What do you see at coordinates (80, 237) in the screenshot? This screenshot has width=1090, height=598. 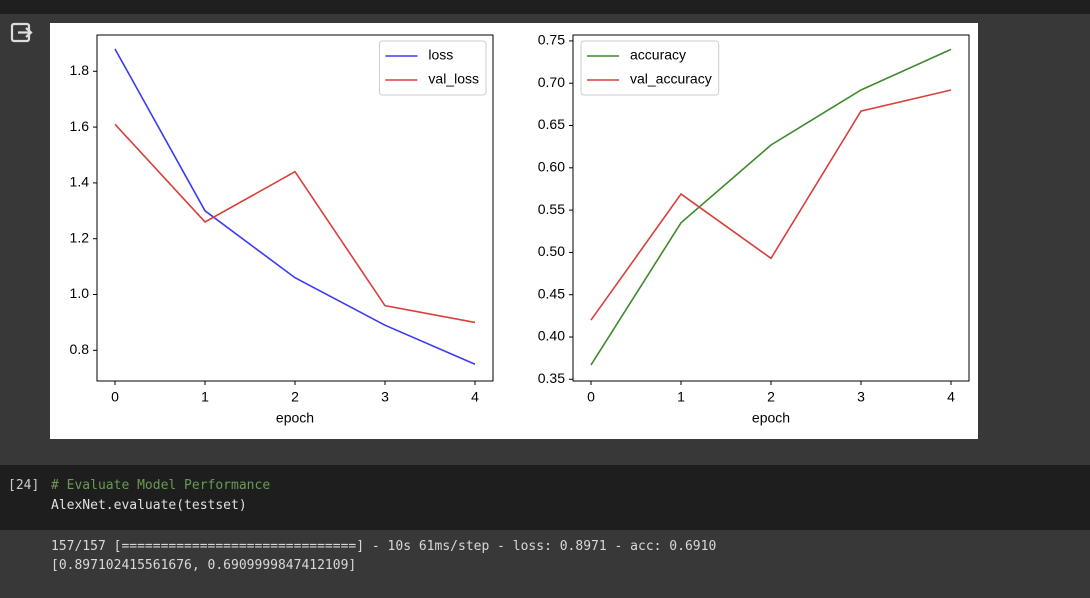 I see `y-tick-label: 1.2` at bounding box center [80, 237].